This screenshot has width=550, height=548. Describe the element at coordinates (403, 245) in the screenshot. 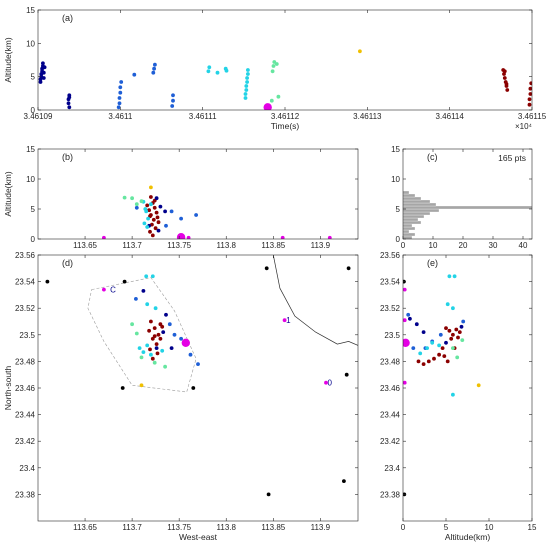

I see `x-tick-label: 0` at that location.